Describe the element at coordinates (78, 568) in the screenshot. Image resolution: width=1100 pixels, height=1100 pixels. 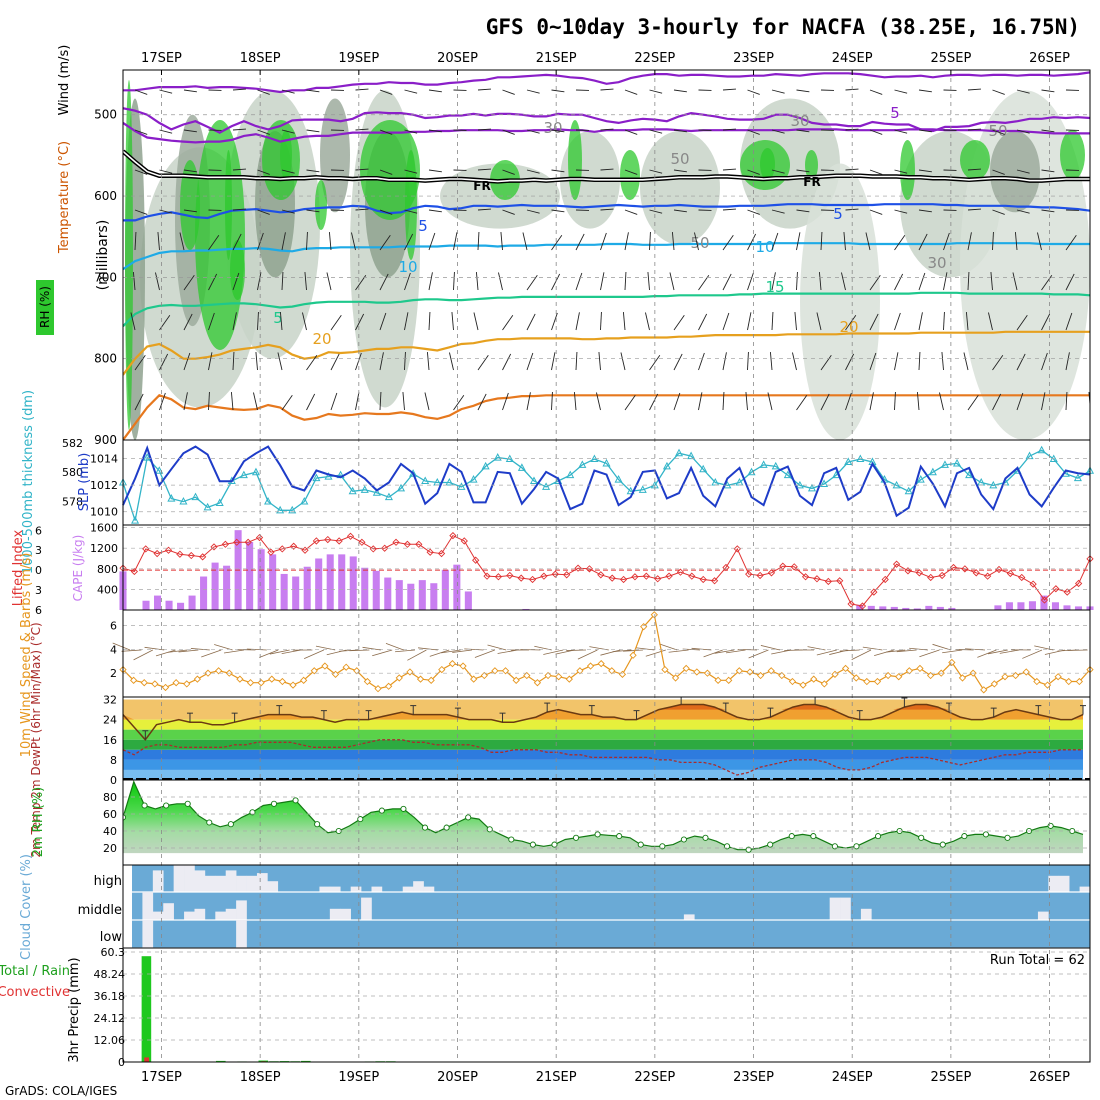
I see `cape-ylabel: CAPE (J/kg)` at that location.